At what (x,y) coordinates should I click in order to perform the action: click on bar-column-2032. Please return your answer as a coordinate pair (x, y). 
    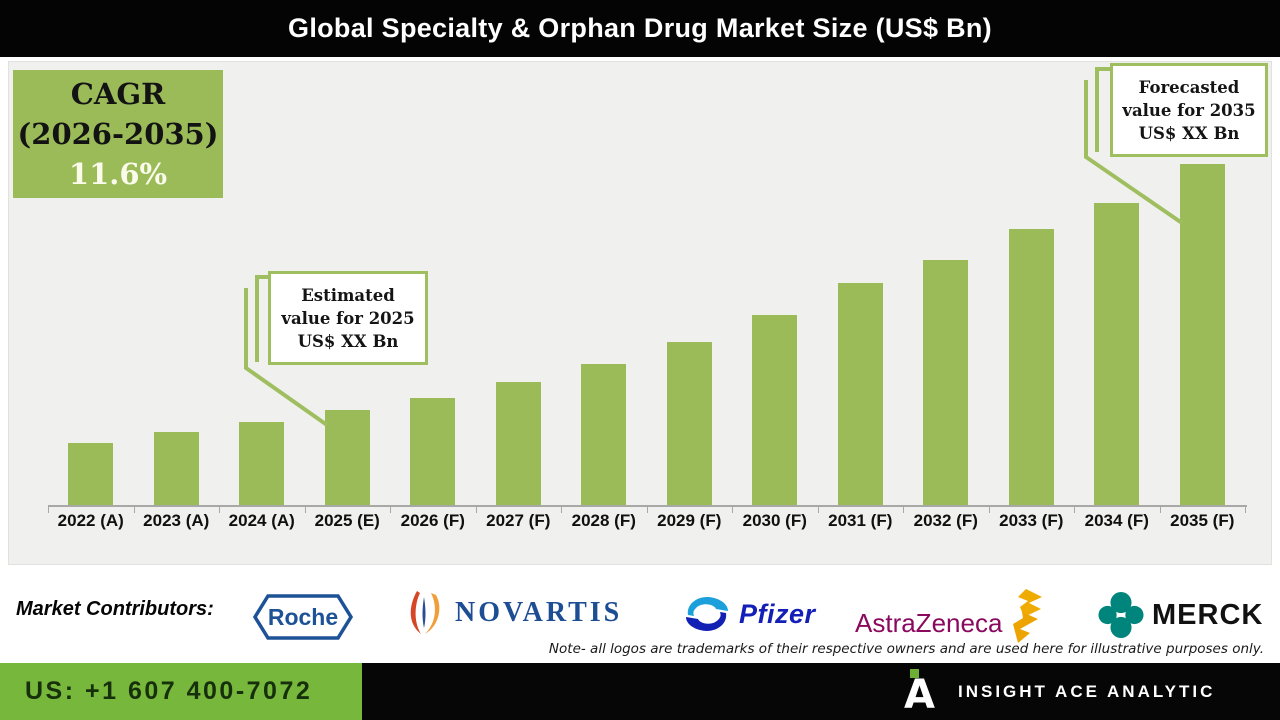
    Looking at the image, I should click on (946, 334).